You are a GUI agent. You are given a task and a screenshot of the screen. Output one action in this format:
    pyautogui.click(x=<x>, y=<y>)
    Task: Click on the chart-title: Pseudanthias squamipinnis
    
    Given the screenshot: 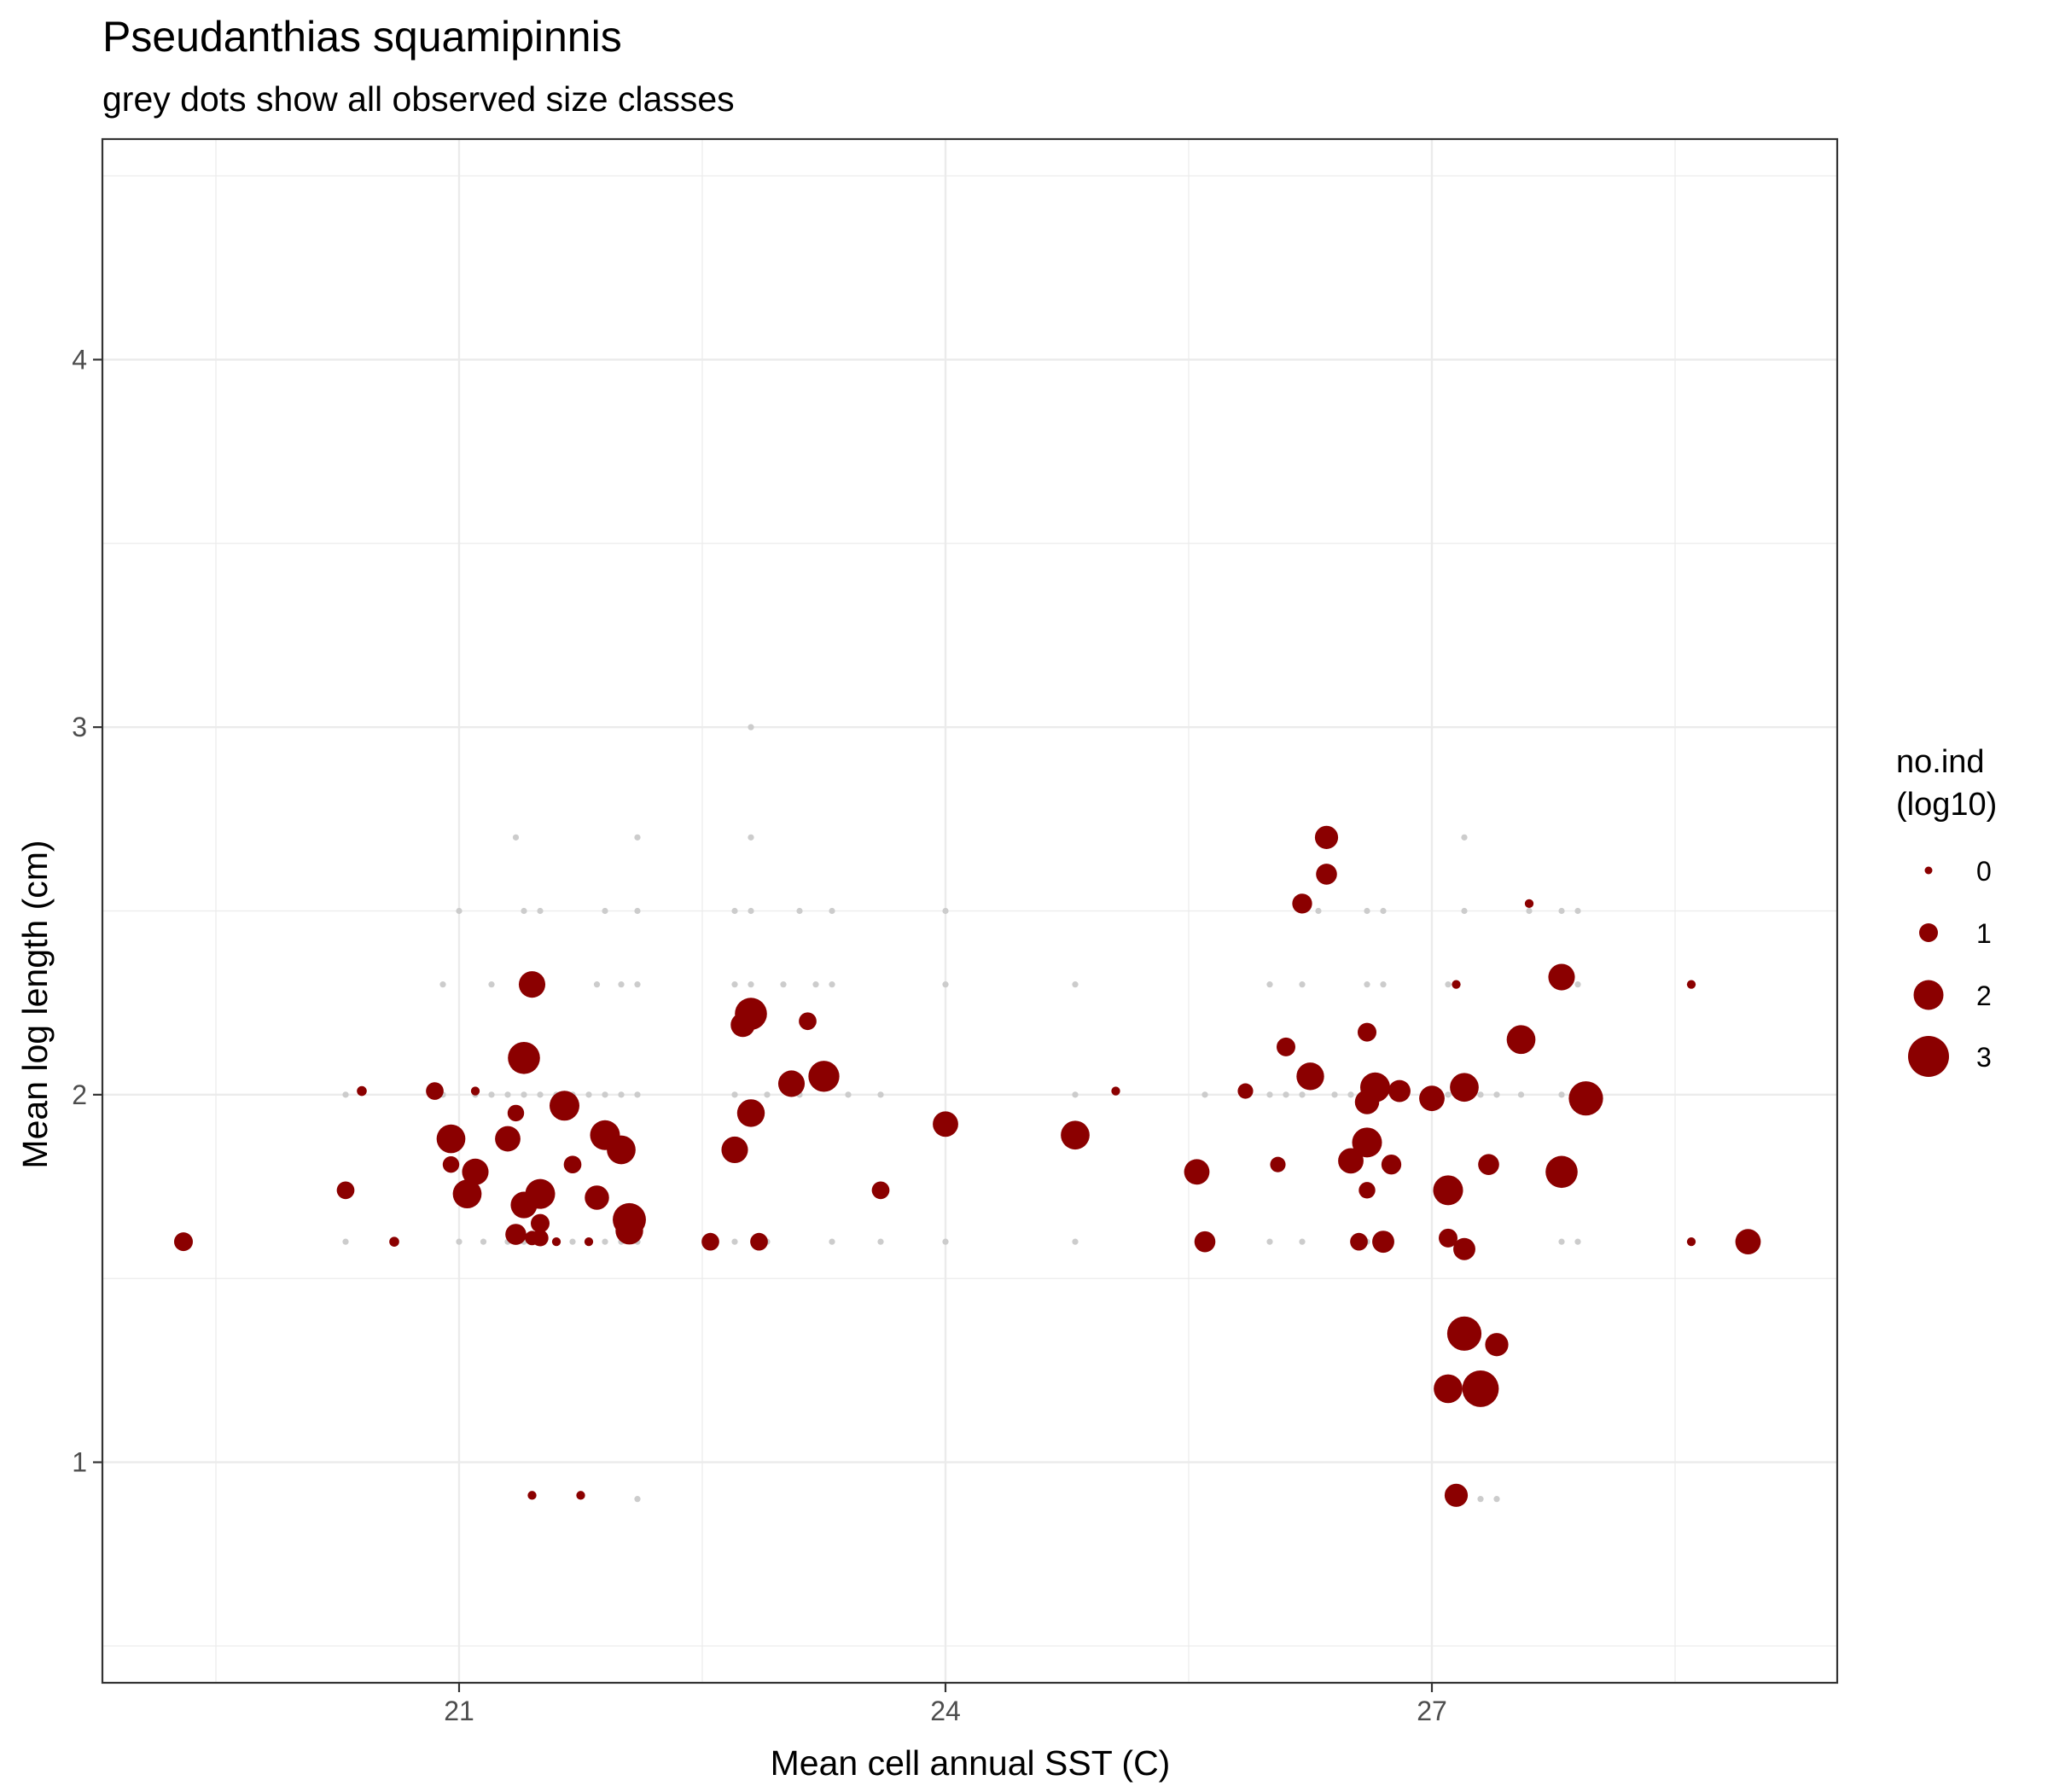 What is the action you would take?
    pyautogui.click(x=362, y=37)
    